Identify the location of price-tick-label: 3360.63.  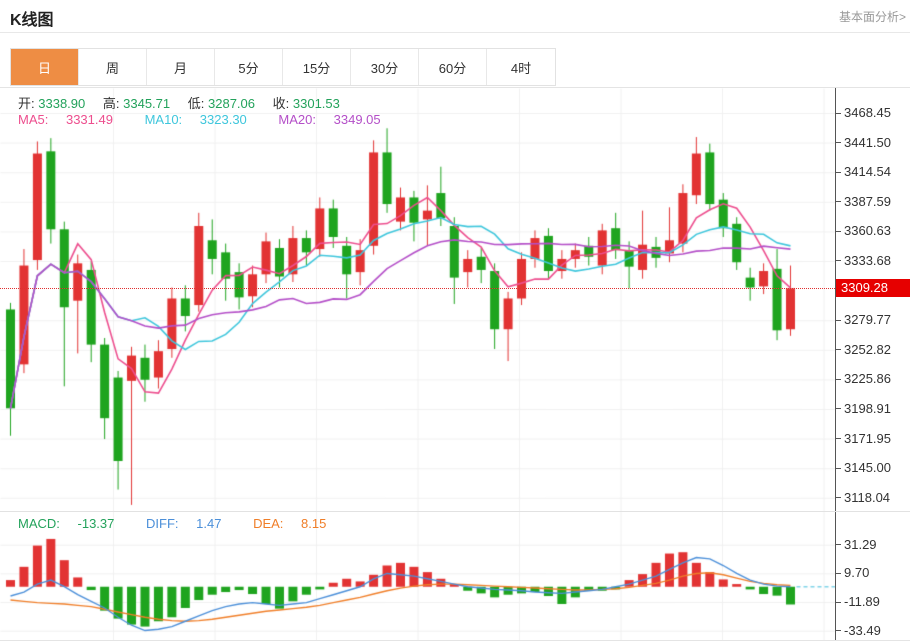
(867, 231).